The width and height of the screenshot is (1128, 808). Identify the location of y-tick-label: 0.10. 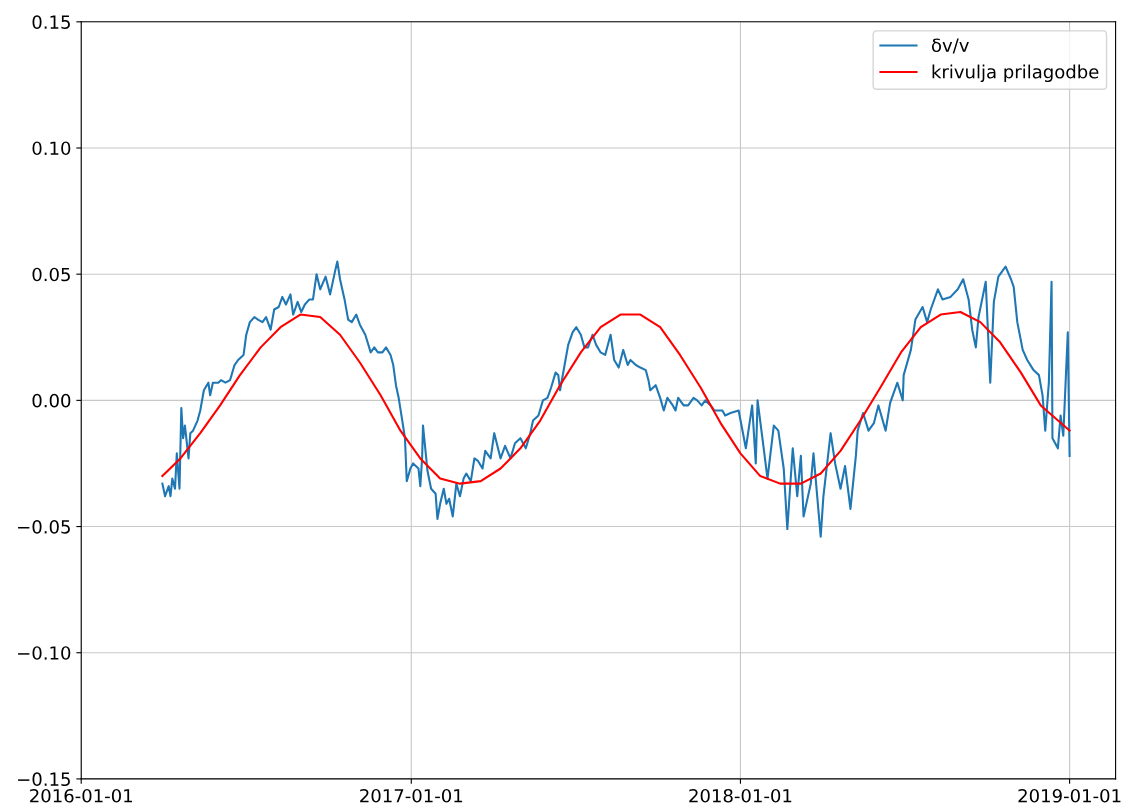
(51, 148).